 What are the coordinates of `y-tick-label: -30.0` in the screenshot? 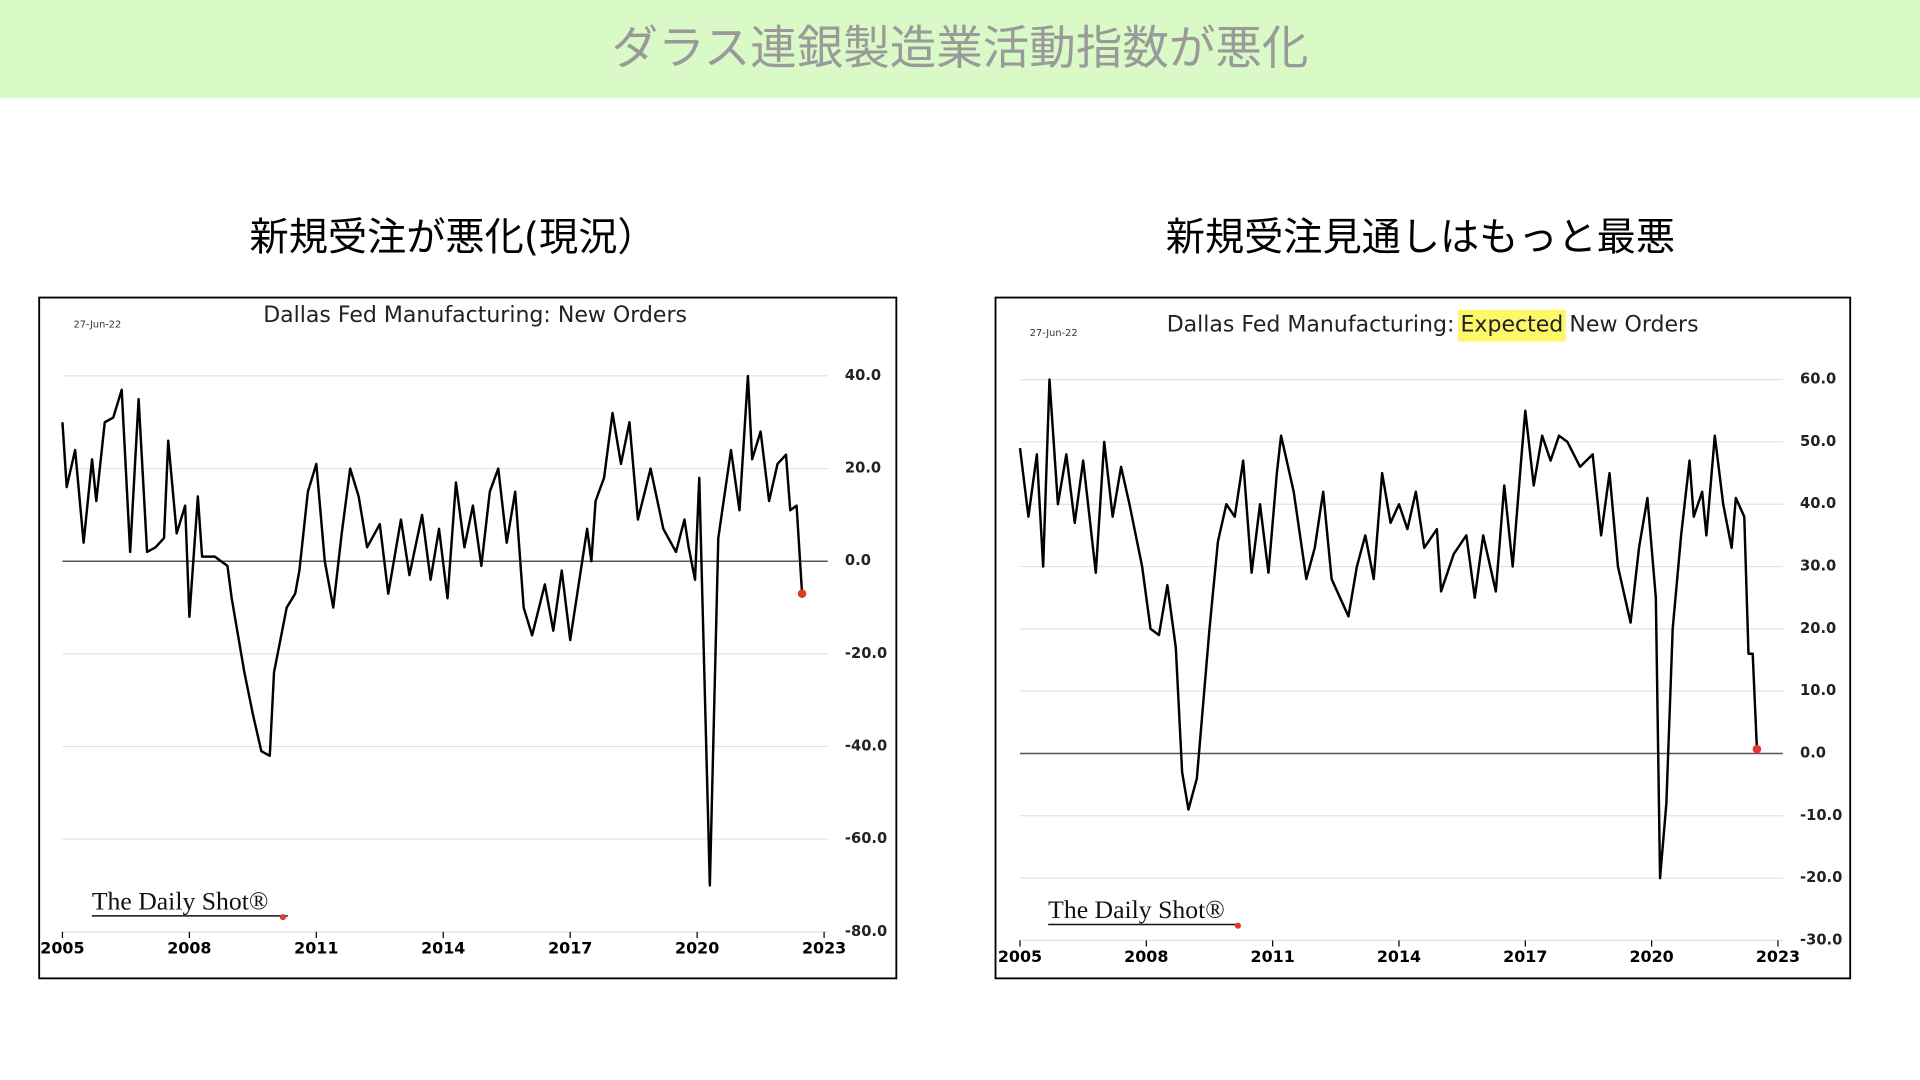 It's located at (1821, 939).